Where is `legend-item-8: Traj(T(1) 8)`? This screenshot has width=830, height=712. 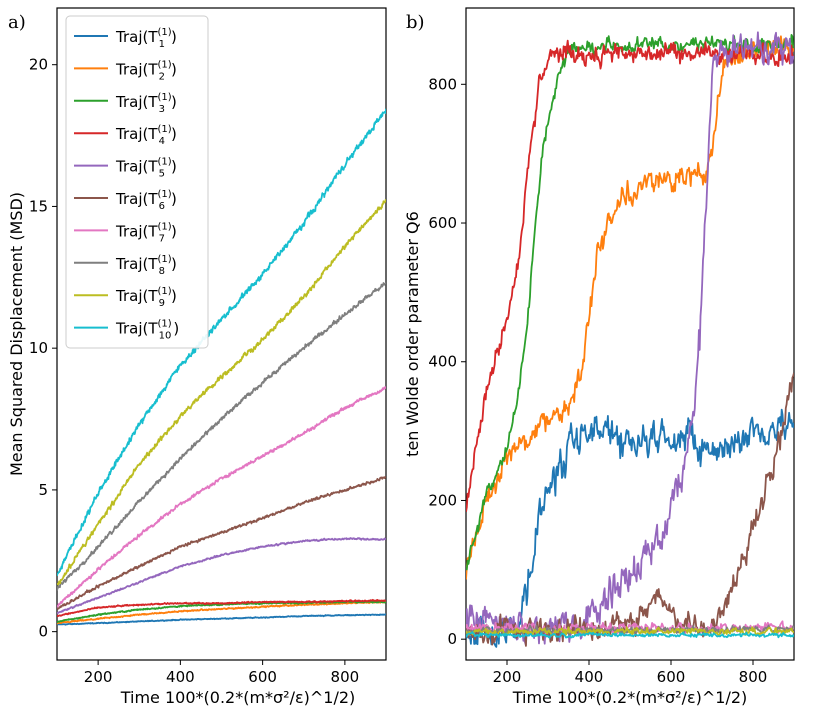
legend-item-8: Traj(T(1) 8) is located at coordinates (125, 265).